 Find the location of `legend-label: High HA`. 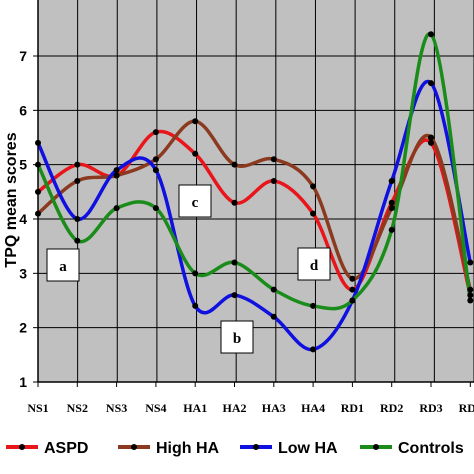

legend-label: High HA is located at coordinates (188, 448).